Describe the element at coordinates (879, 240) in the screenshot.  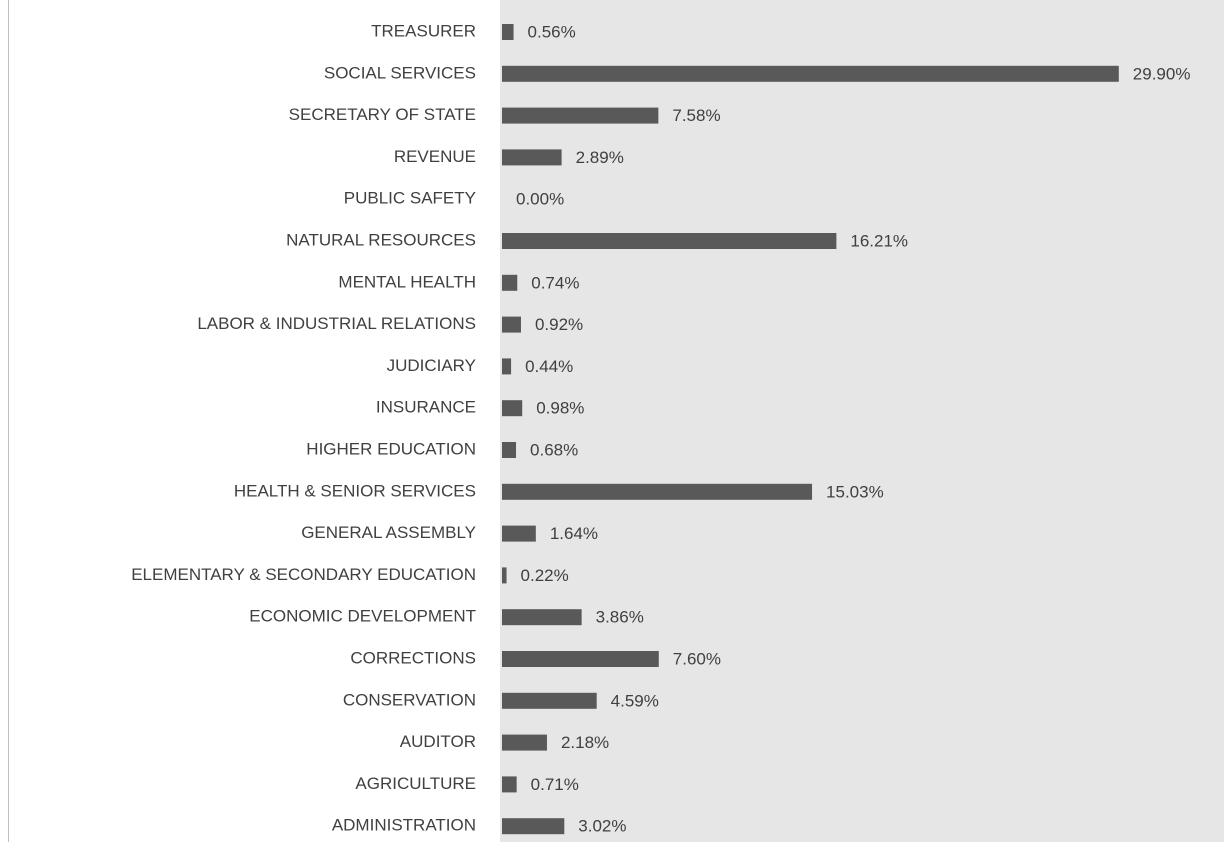
I see `value-label: 16.21%` at that location.